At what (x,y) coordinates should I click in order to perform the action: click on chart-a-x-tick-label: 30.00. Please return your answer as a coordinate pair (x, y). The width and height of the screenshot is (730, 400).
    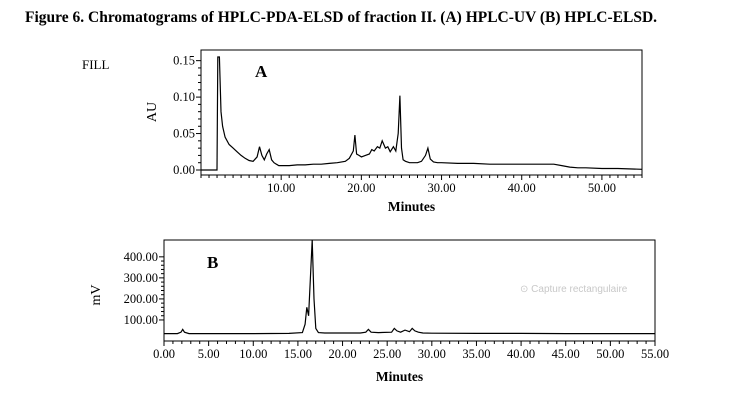
    Looking at the image, I should click on (441, 188).